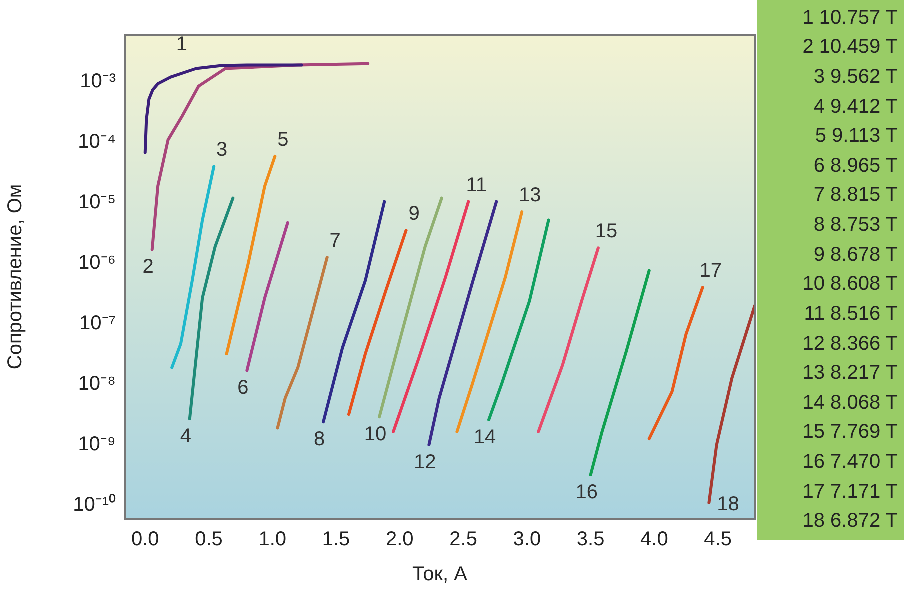 This screenshot has height=591, width=904. What do you see at coordinates (222, 150) in the screenshot?
I see `series-label: 3` at bounding box center [222, 150].